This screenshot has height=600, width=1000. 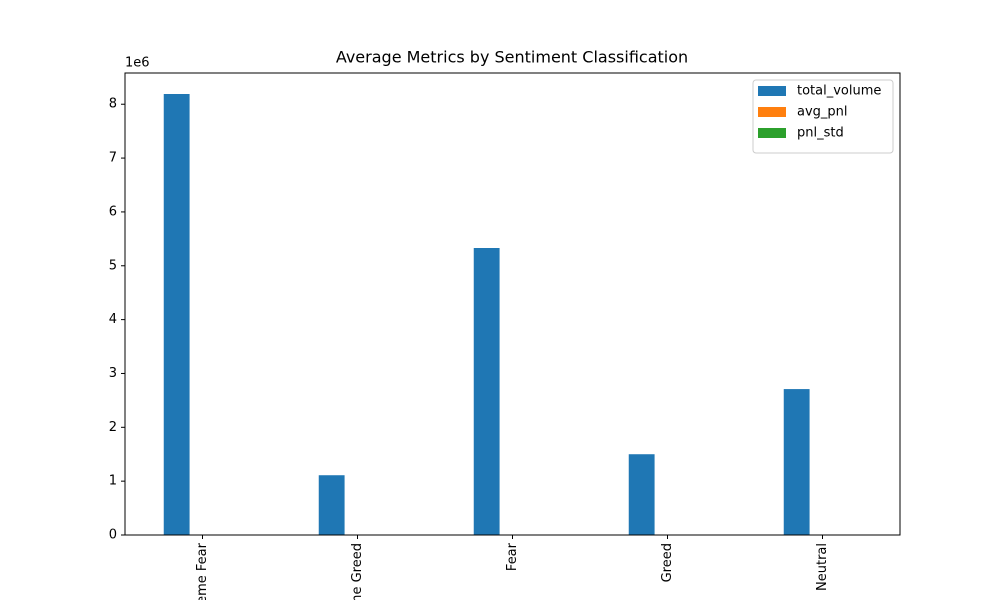 What do you see at coordinates (113, 535) in the screenshot?
I see `y-tick-label: 0` at bounding box center [113, 535].